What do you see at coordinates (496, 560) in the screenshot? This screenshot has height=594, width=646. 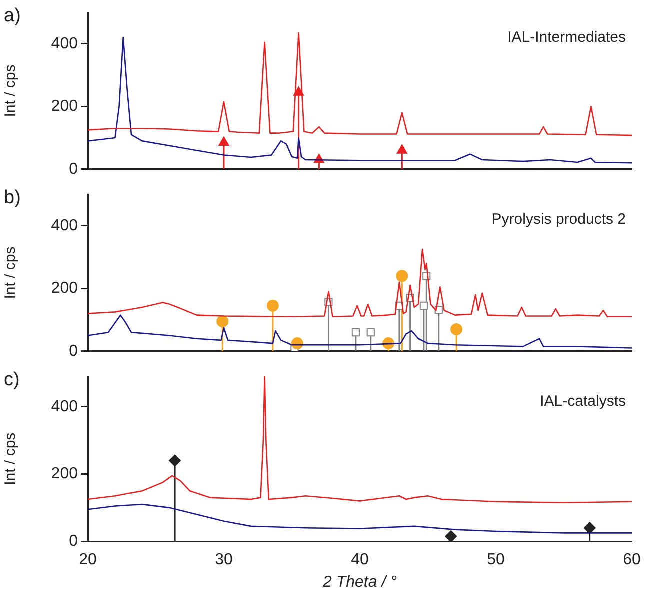 I see `x-tick-label: 50` at bounding box center [496, 560].